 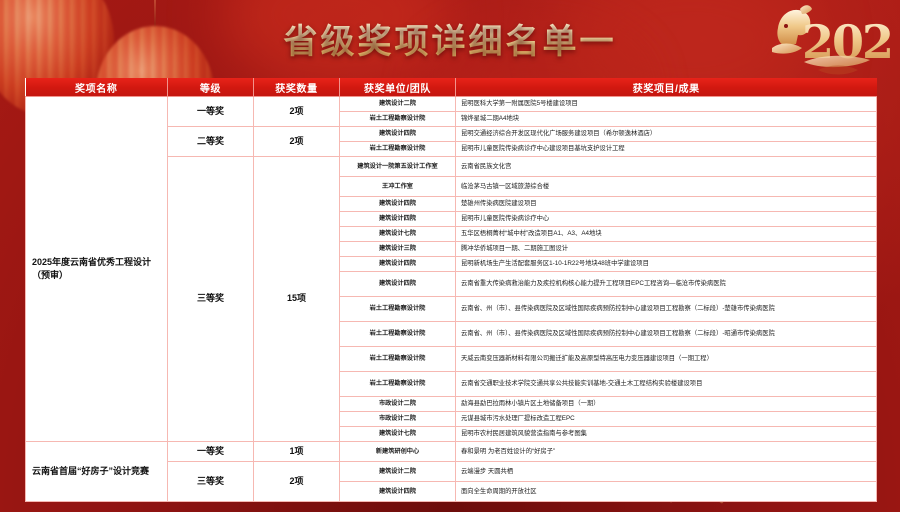 I want to click on header-unit: 获奖单位/团队, so click(x=397, y=87).